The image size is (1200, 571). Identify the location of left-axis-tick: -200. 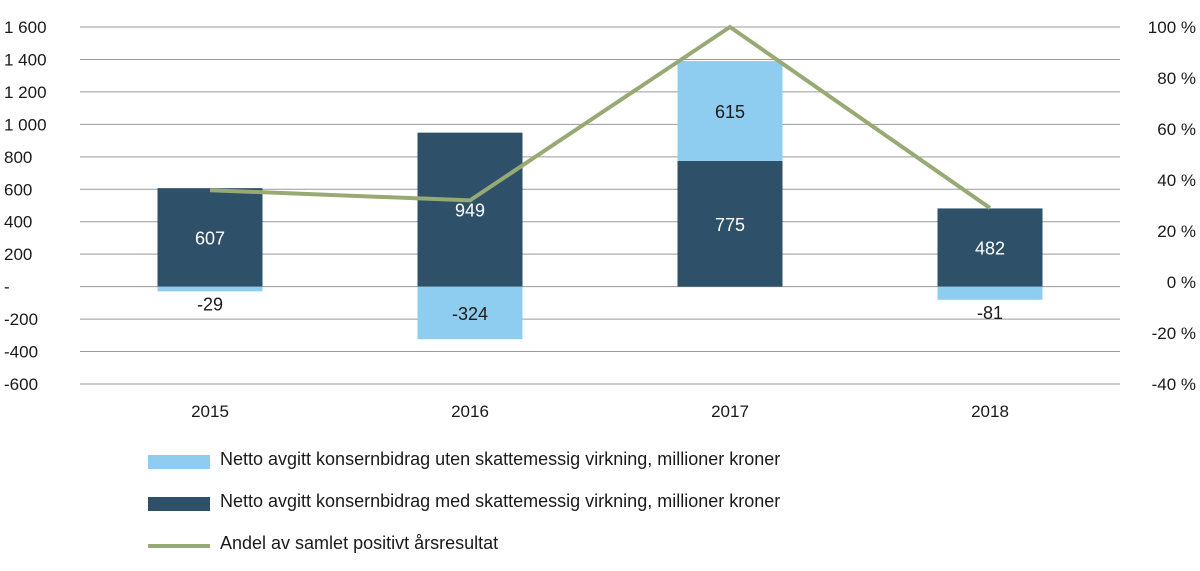
(21, 319).